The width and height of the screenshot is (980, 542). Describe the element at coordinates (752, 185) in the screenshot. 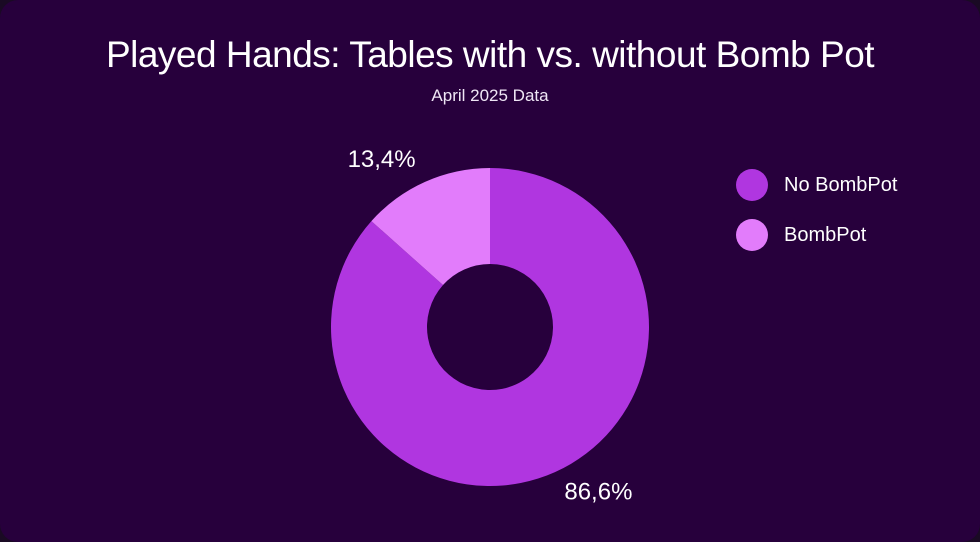

I see `legend-swatch-no-bombpot` at that location.